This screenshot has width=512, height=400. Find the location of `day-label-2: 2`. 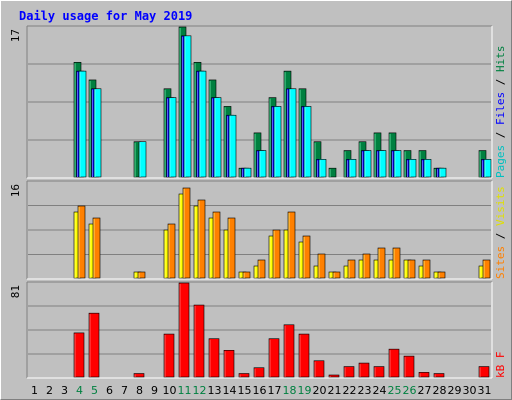

day-label-2: 2 is located at coordinates (49, 390).